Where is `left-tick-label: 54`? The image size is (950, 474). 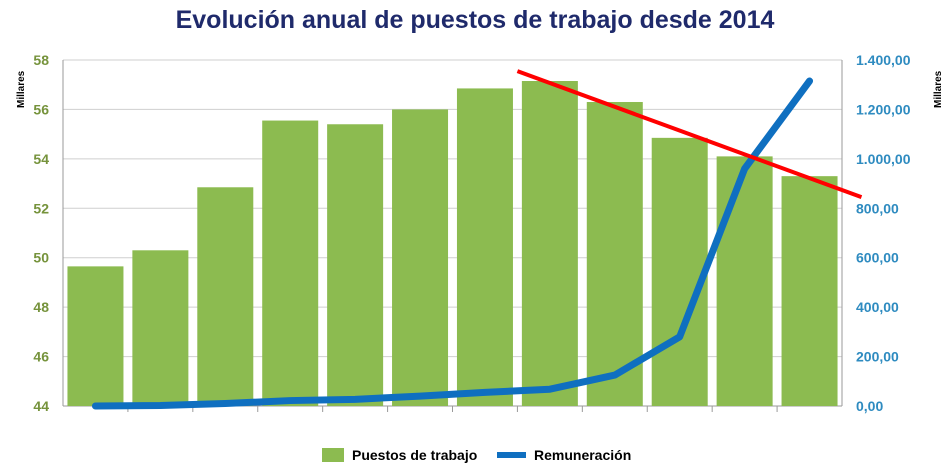 left-tick-label: 54 is located at coordinates (41, 159).